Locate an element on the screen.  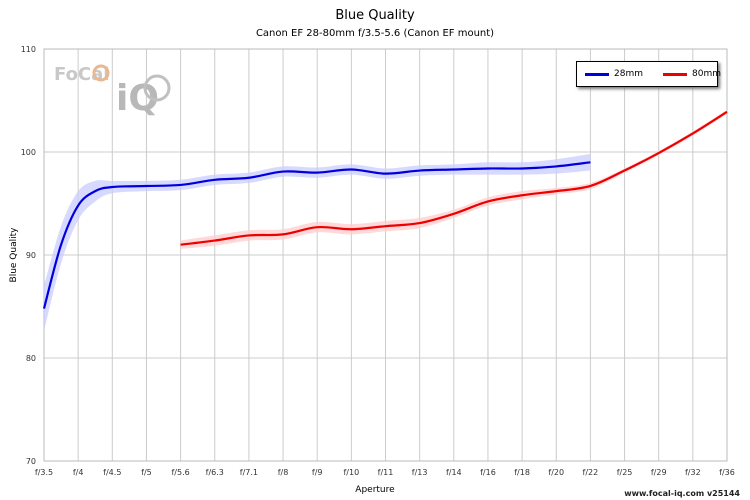
focal-iq-logo: FoCal iQ is located at coordinates (112, 91).